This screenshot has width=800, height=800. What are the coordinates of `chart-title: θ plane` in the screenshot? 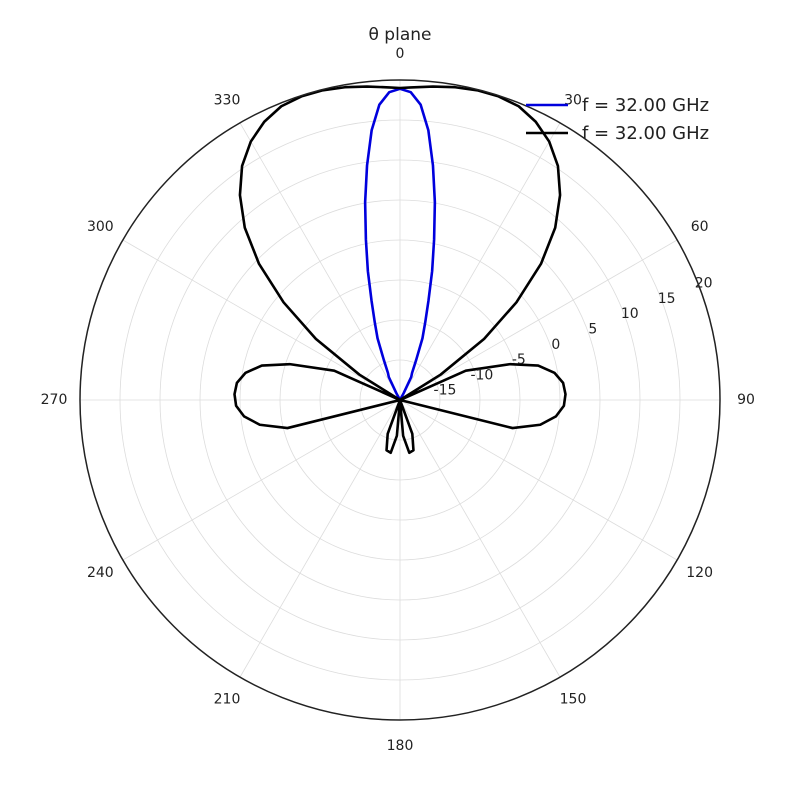 It's located at (400, 35).